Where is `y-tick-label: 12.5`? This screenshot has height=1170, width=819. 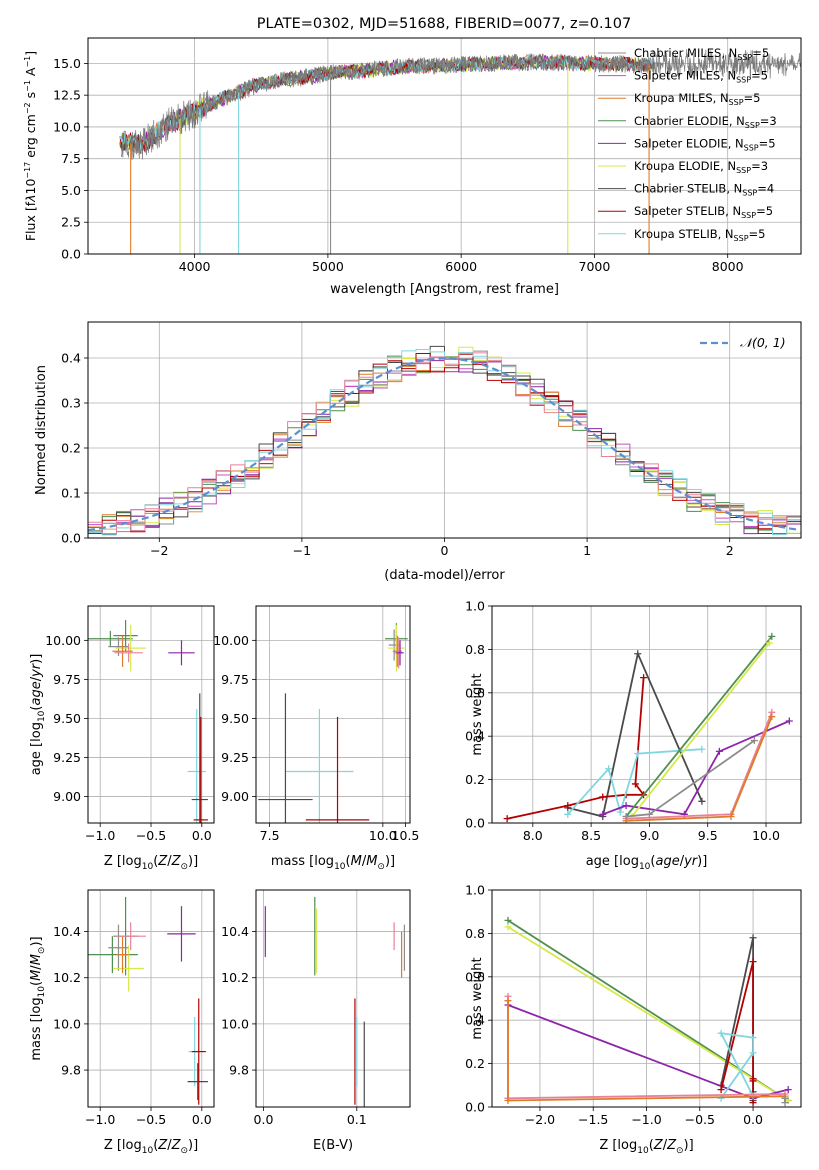 y-tick-label: 12.5 is located at coordinates (67, 95).